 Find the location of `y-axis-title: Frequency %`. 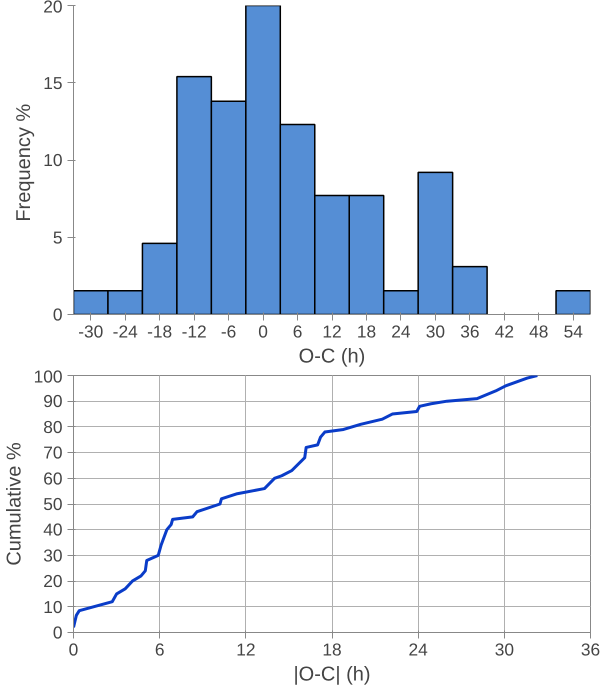

y-axis-title: Frequency % is located at coordinates (24, 163).